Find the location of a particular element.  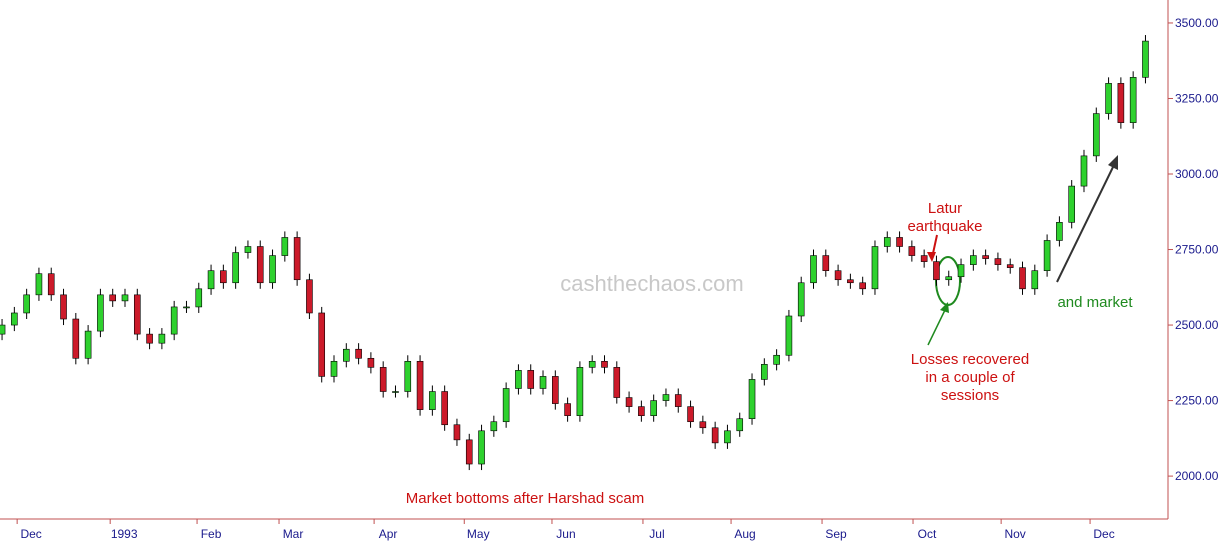

x-tick-label: Oct is located at coordinates (927, 534).